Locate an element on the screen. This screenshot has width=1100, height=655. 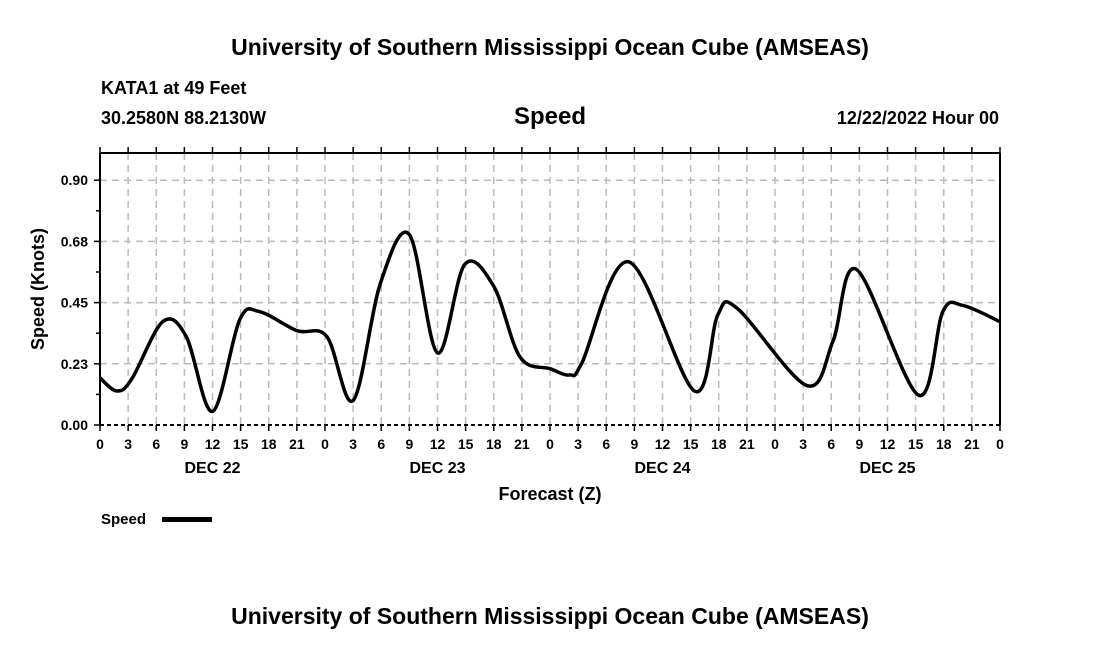
day-label: DEC 24 is located at coordinates (662, 468).